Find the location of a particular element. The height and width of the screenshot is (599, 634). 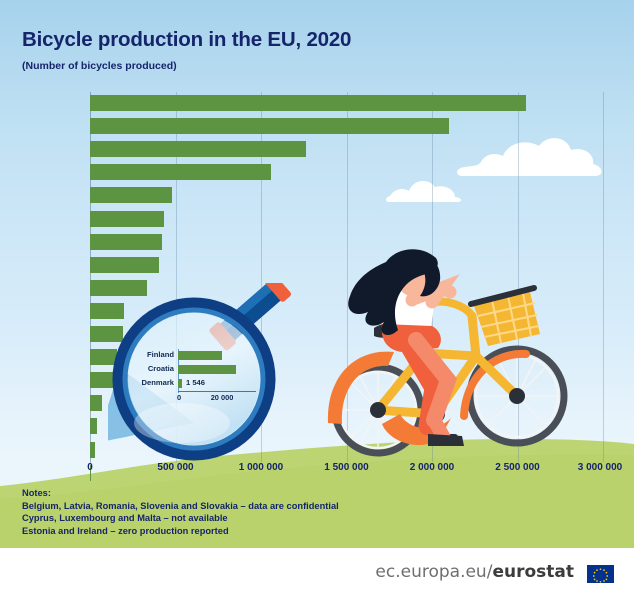

eurostat-url: ec.europa.eu/eurostat is located at coordinates (474, 572).